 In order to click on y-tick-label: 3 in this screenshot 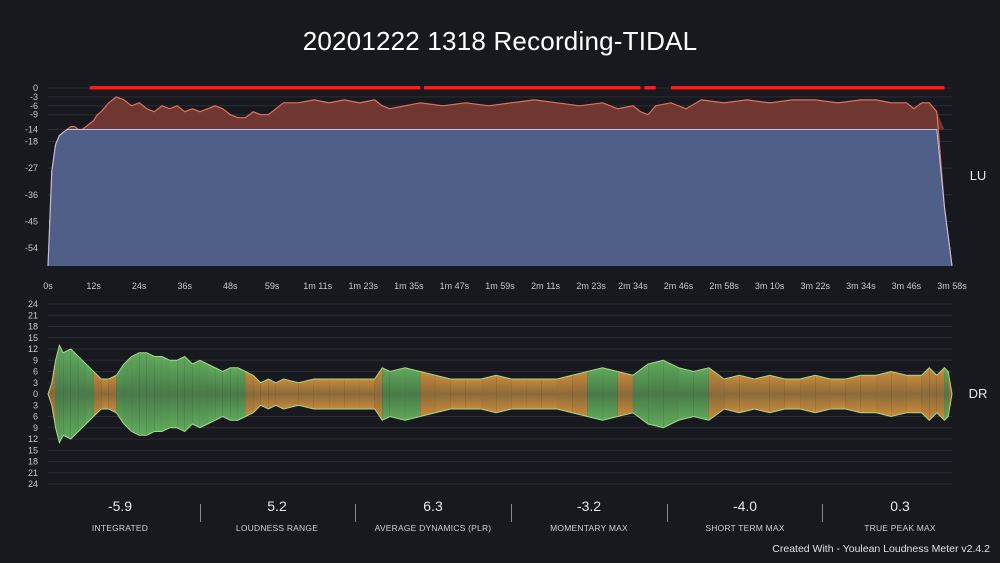, I will do `click(35, 383)`.